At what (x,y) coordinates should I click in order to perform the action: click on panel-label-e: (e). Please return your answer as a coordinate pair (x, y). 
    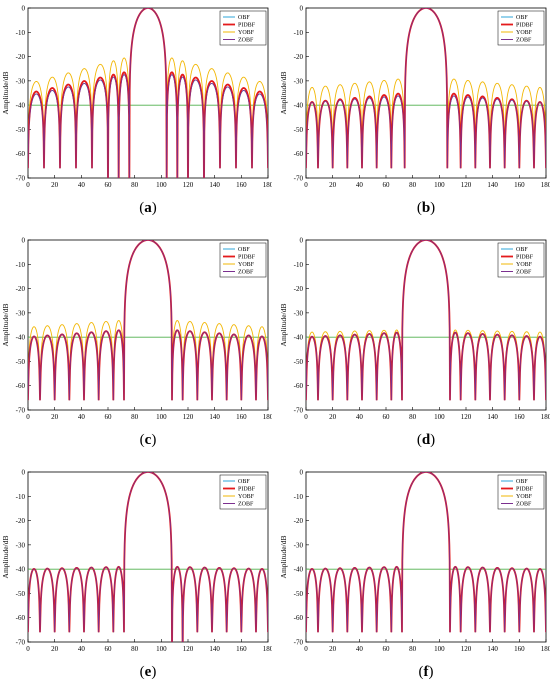
    Looking at the image, I should click on (148, 672).